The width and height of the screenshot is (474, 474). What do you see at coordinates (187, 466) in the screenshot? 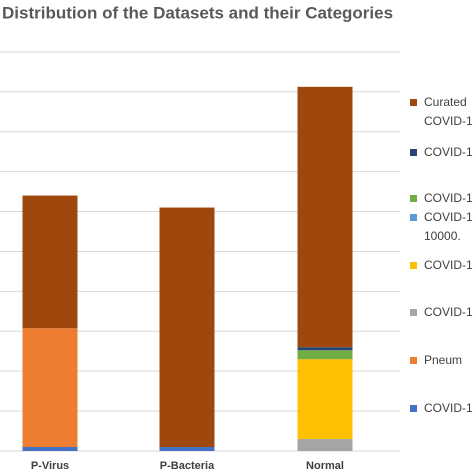
I see `x-tick-label: P-Bacteria` at bounding box center [187, 466].